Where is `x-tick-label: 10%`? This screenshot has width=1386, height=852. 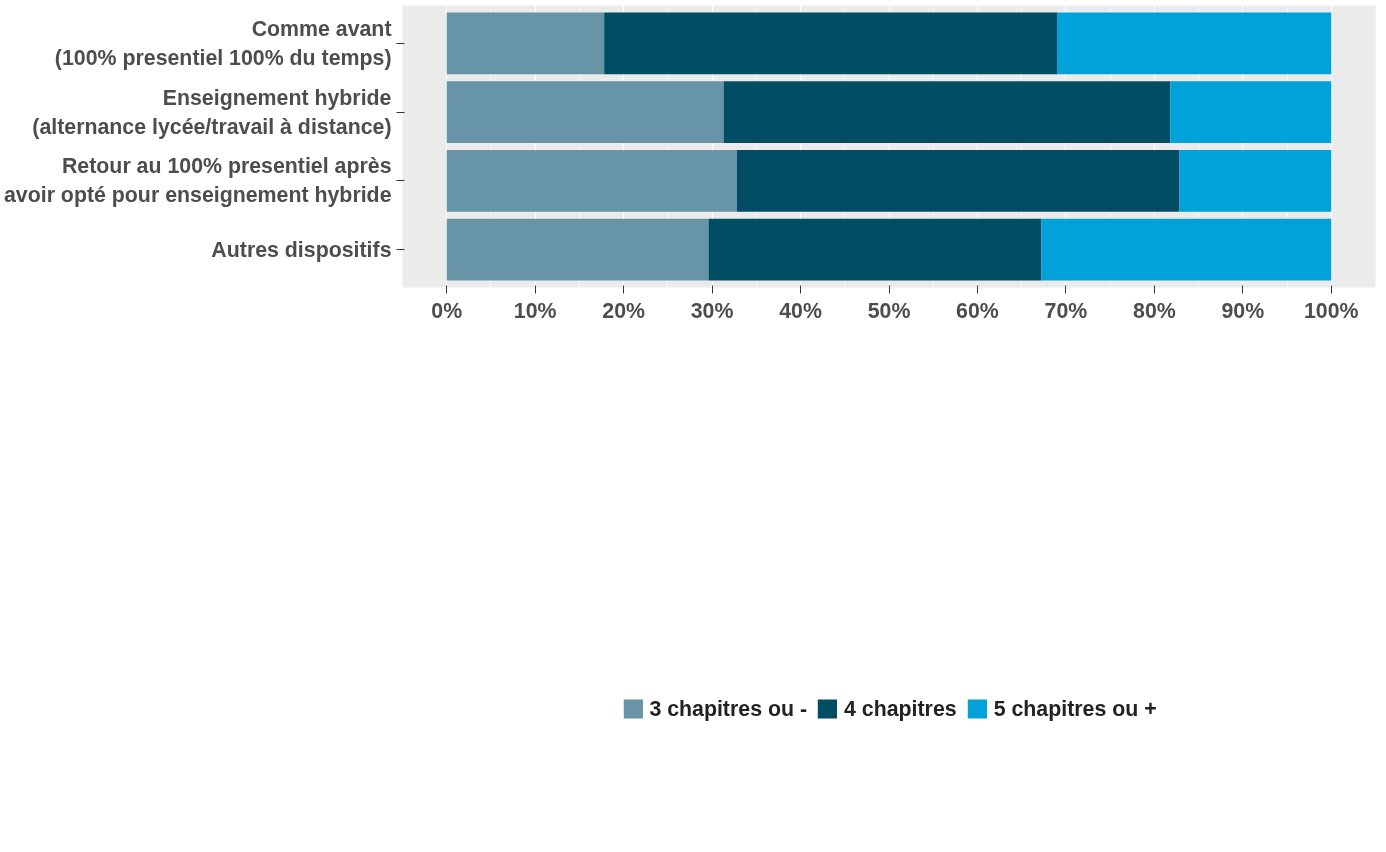 x-tick-label: 10% is located at coordinates (535, 310).